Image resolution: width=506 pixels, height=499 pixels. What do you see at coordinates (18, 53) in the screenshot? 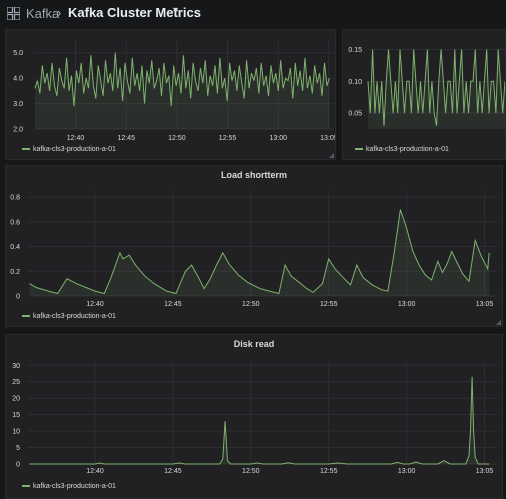
I see `y-tick-label: 5.0` at bounding box center [18, 53].